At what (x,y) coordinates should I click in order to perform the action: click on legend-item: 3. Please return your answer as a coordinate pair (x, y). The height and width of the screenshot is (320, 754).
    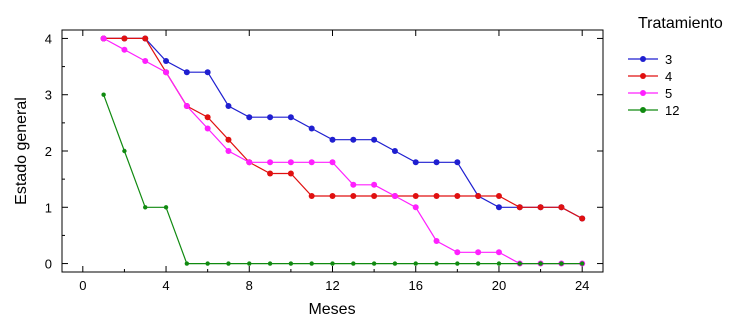
    Looking at the image, I should click on (650, 59).